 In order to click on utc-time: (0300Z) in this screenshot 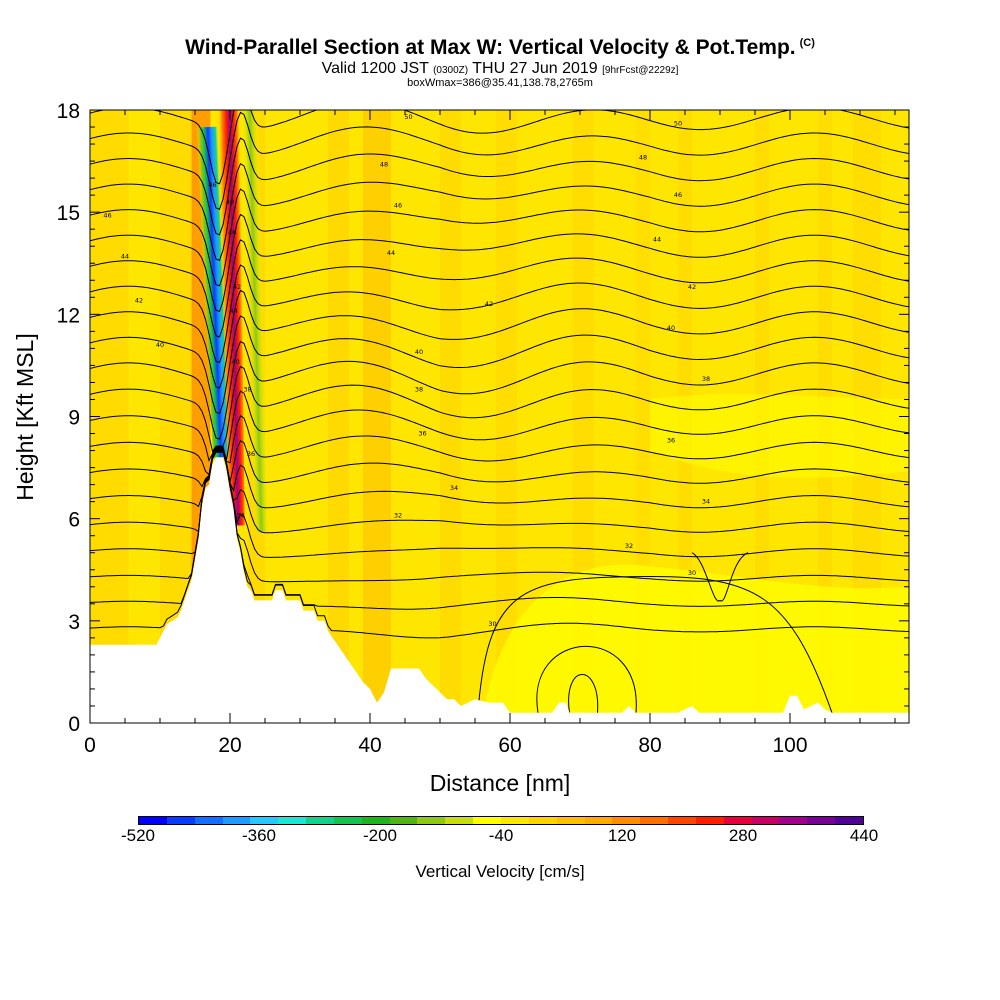, I will do `click(451, 70)`.